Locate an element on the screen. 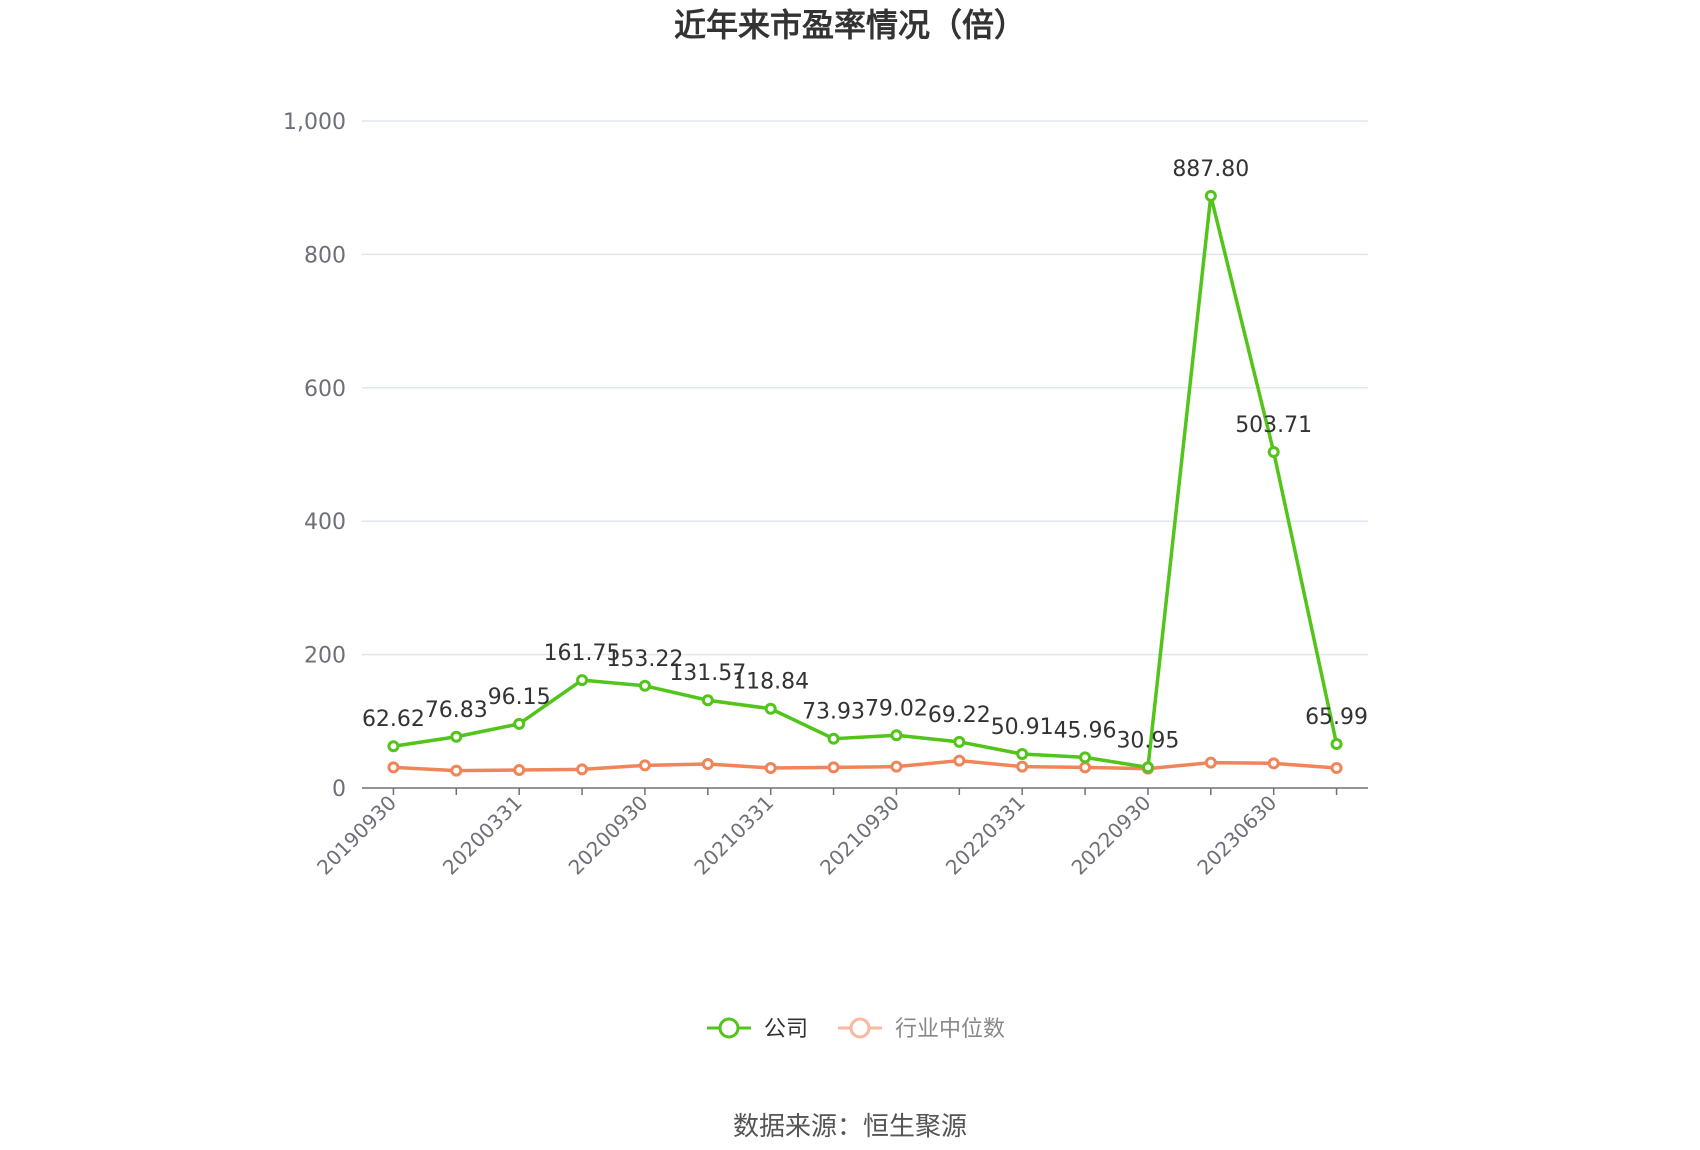 This screenshot has height=1150, width=1700. data-label: 96.15 is located at coordinates (519, 697).